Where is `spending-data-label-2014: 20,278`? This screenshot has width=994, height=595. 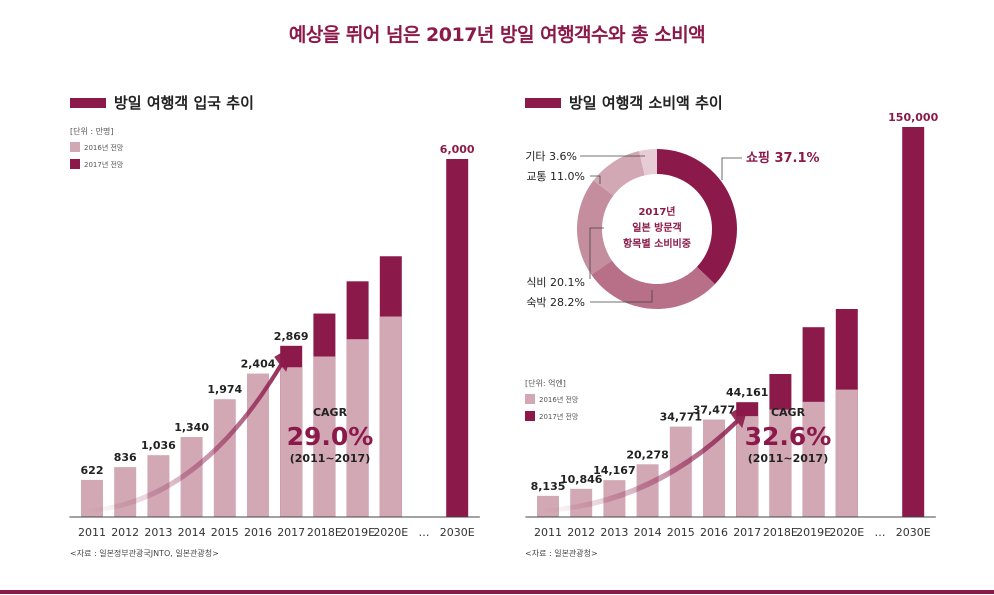 spending-data-label-2014: 20,278 is located at coordinates (647, 454).